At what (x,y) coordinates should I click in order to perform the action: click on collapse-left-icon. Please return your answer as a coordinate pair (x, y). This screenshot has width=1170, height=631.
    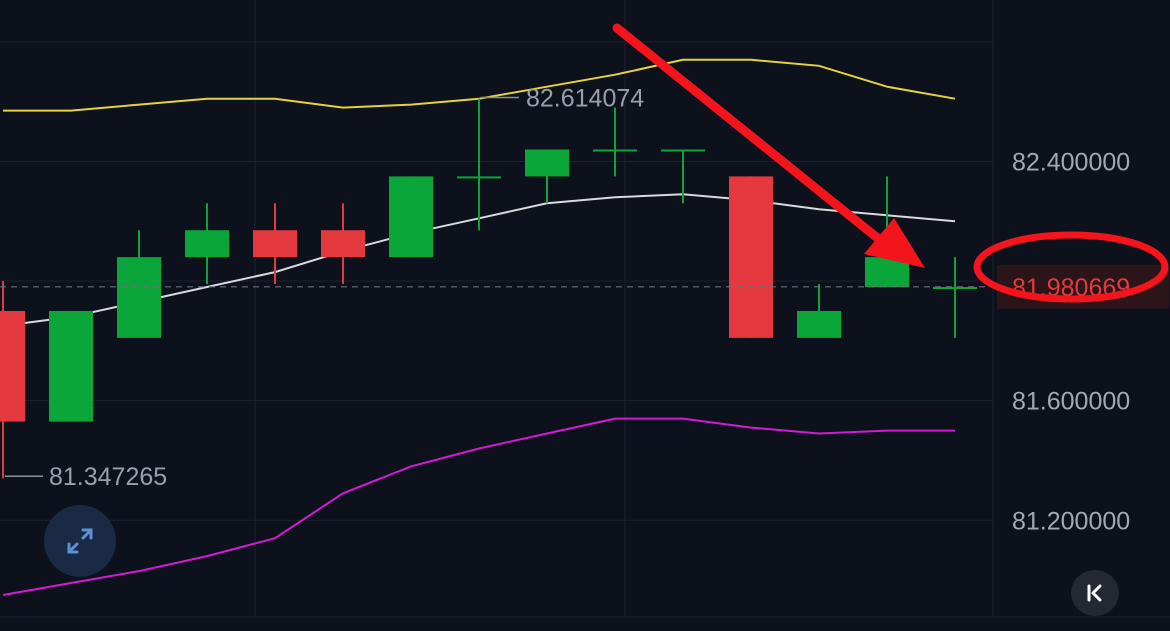
    Looking at the image, I should click on (1094, 593).